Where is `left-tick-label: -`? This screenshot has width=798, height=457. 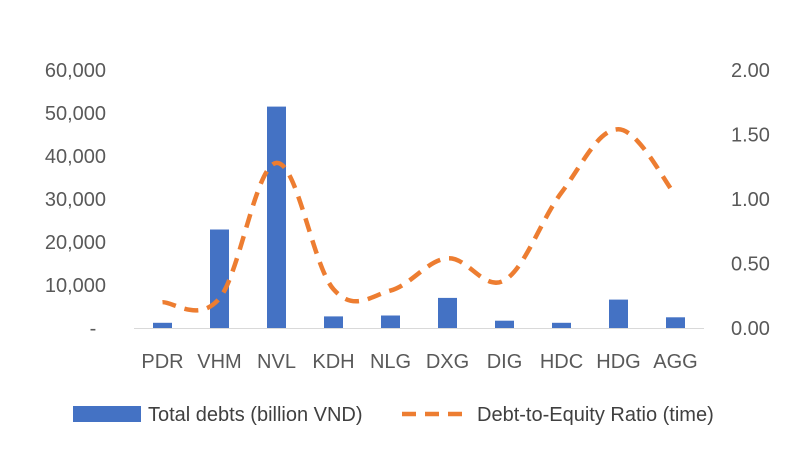
left-tick-label: - is located at coordinates (93, 329).